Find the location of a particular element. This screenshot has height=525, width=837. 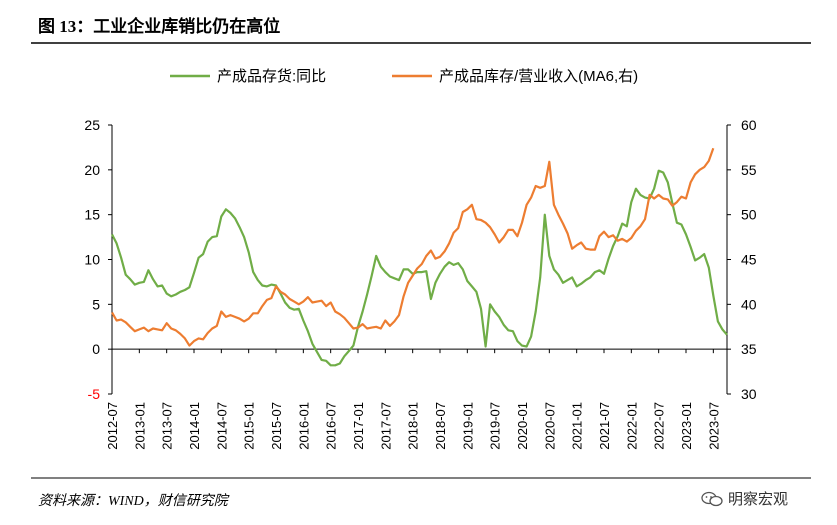

y-left-tick-label: -5 is located at coordinates (94, 394).